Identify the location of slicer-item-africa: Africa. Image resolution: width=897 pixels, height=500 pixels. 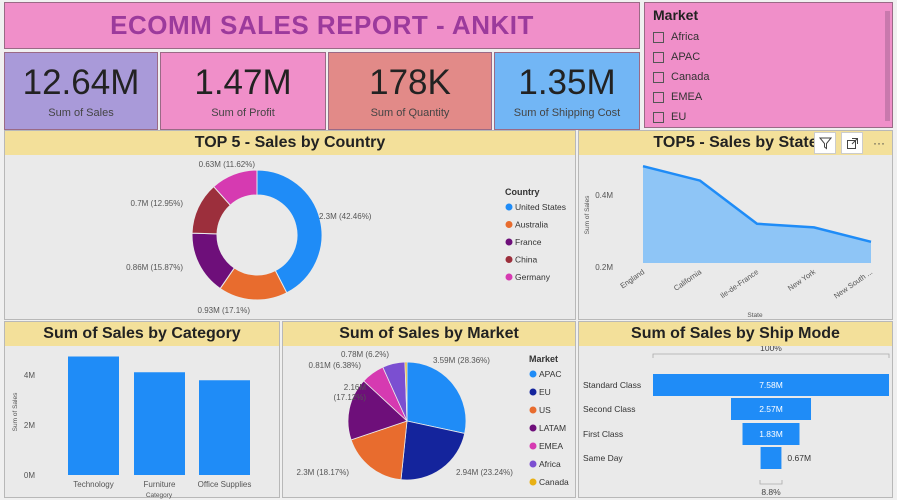
(768, 37).